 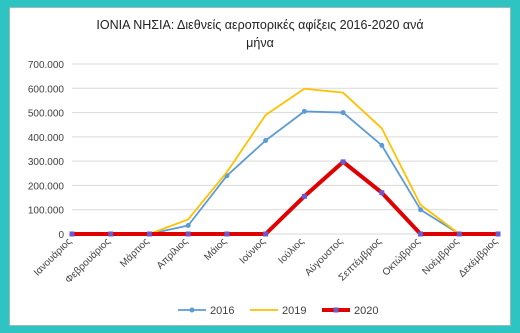 I want to click on legend-marker-2020, so click(x=336, y=310).